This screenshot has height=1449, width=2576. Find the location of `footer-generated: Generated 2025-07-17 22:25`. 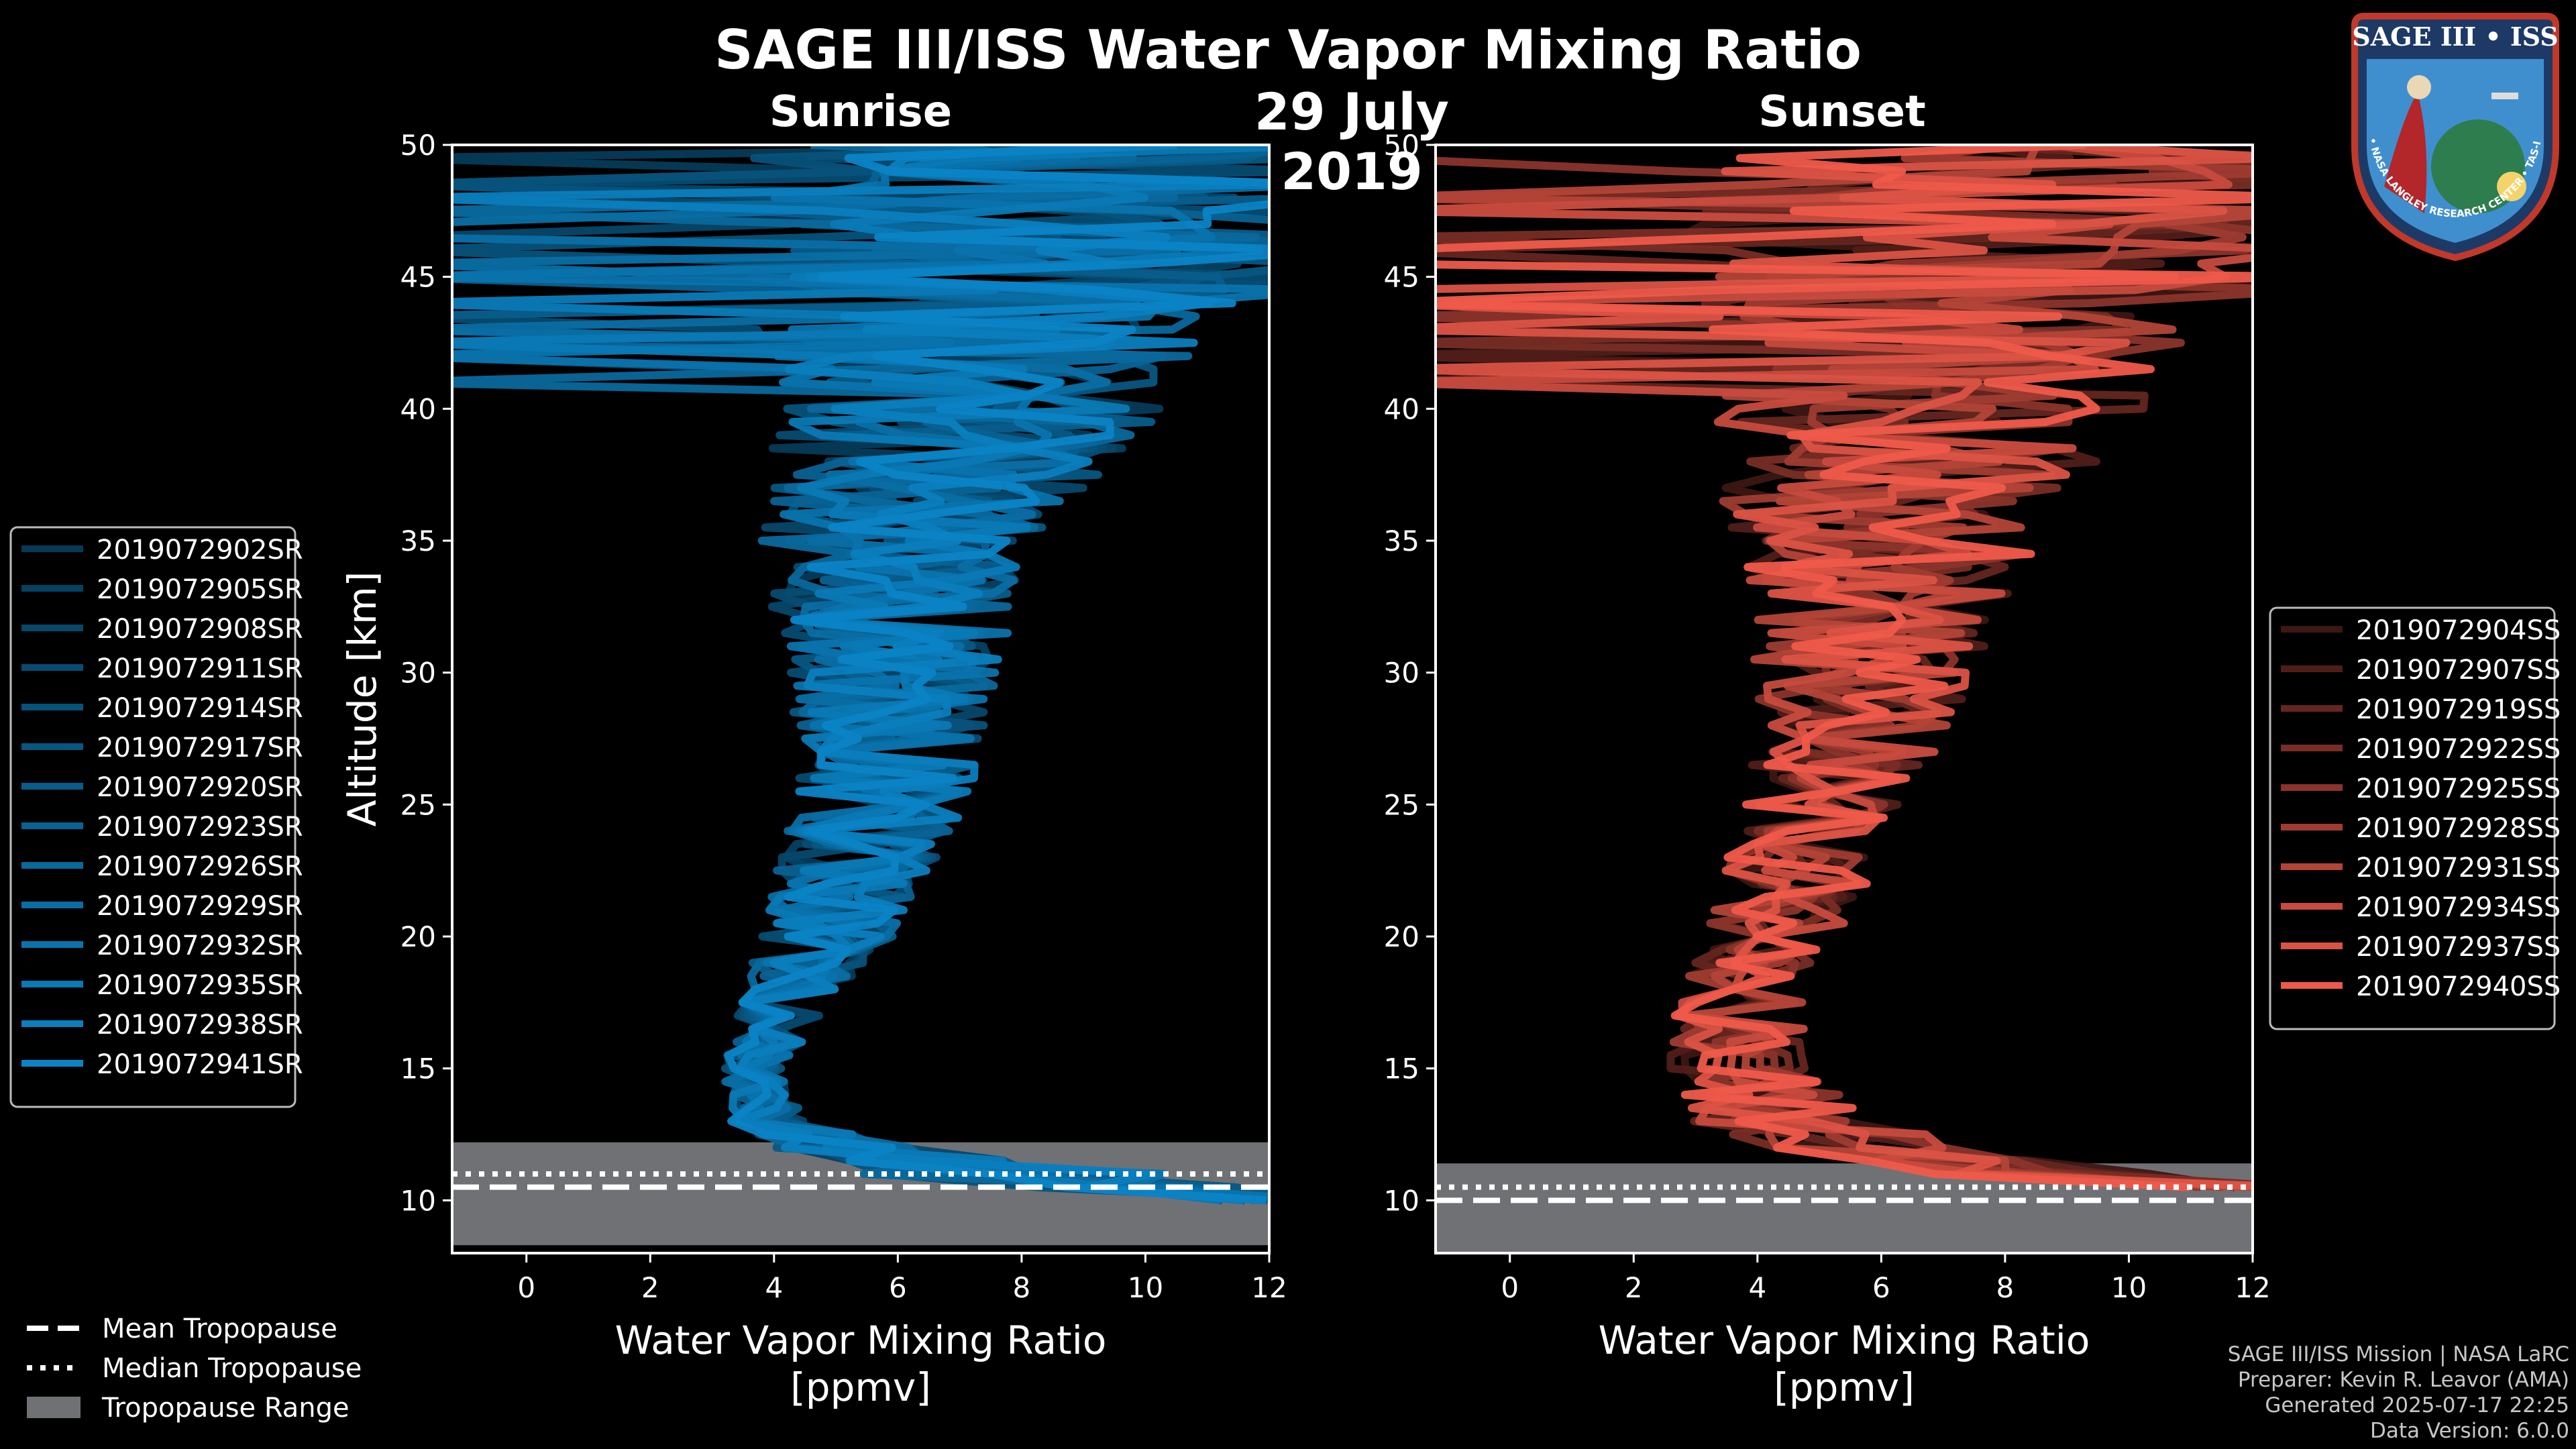

footer-generated: Generated 2025-07-17 22:25 is located at coordinates (2417, 1405).